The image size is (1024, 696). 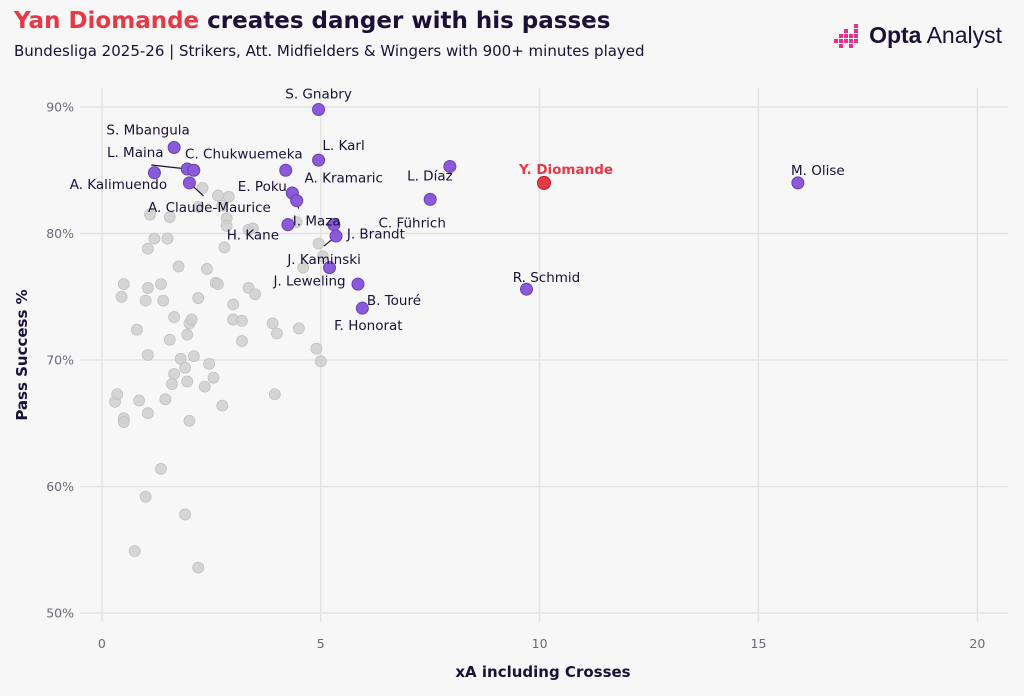 What do you see at coordinates (846, 35) in the screenshot?
I see `opta-bars-icon` at bounding box center [846, 35].